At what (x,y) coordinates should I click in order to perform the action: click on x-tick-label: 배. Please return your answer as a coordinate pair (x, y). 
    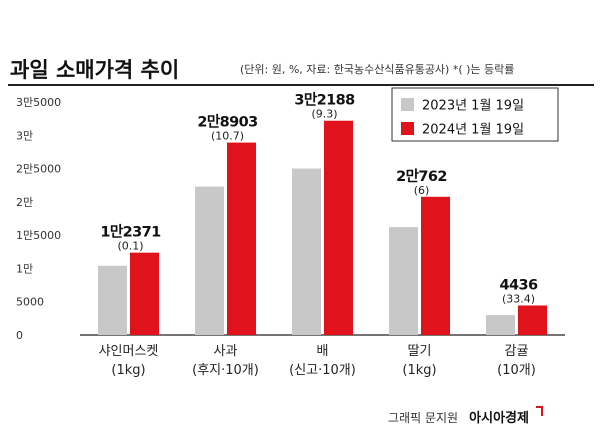
    Looking at the image, I should click on (323, 351).